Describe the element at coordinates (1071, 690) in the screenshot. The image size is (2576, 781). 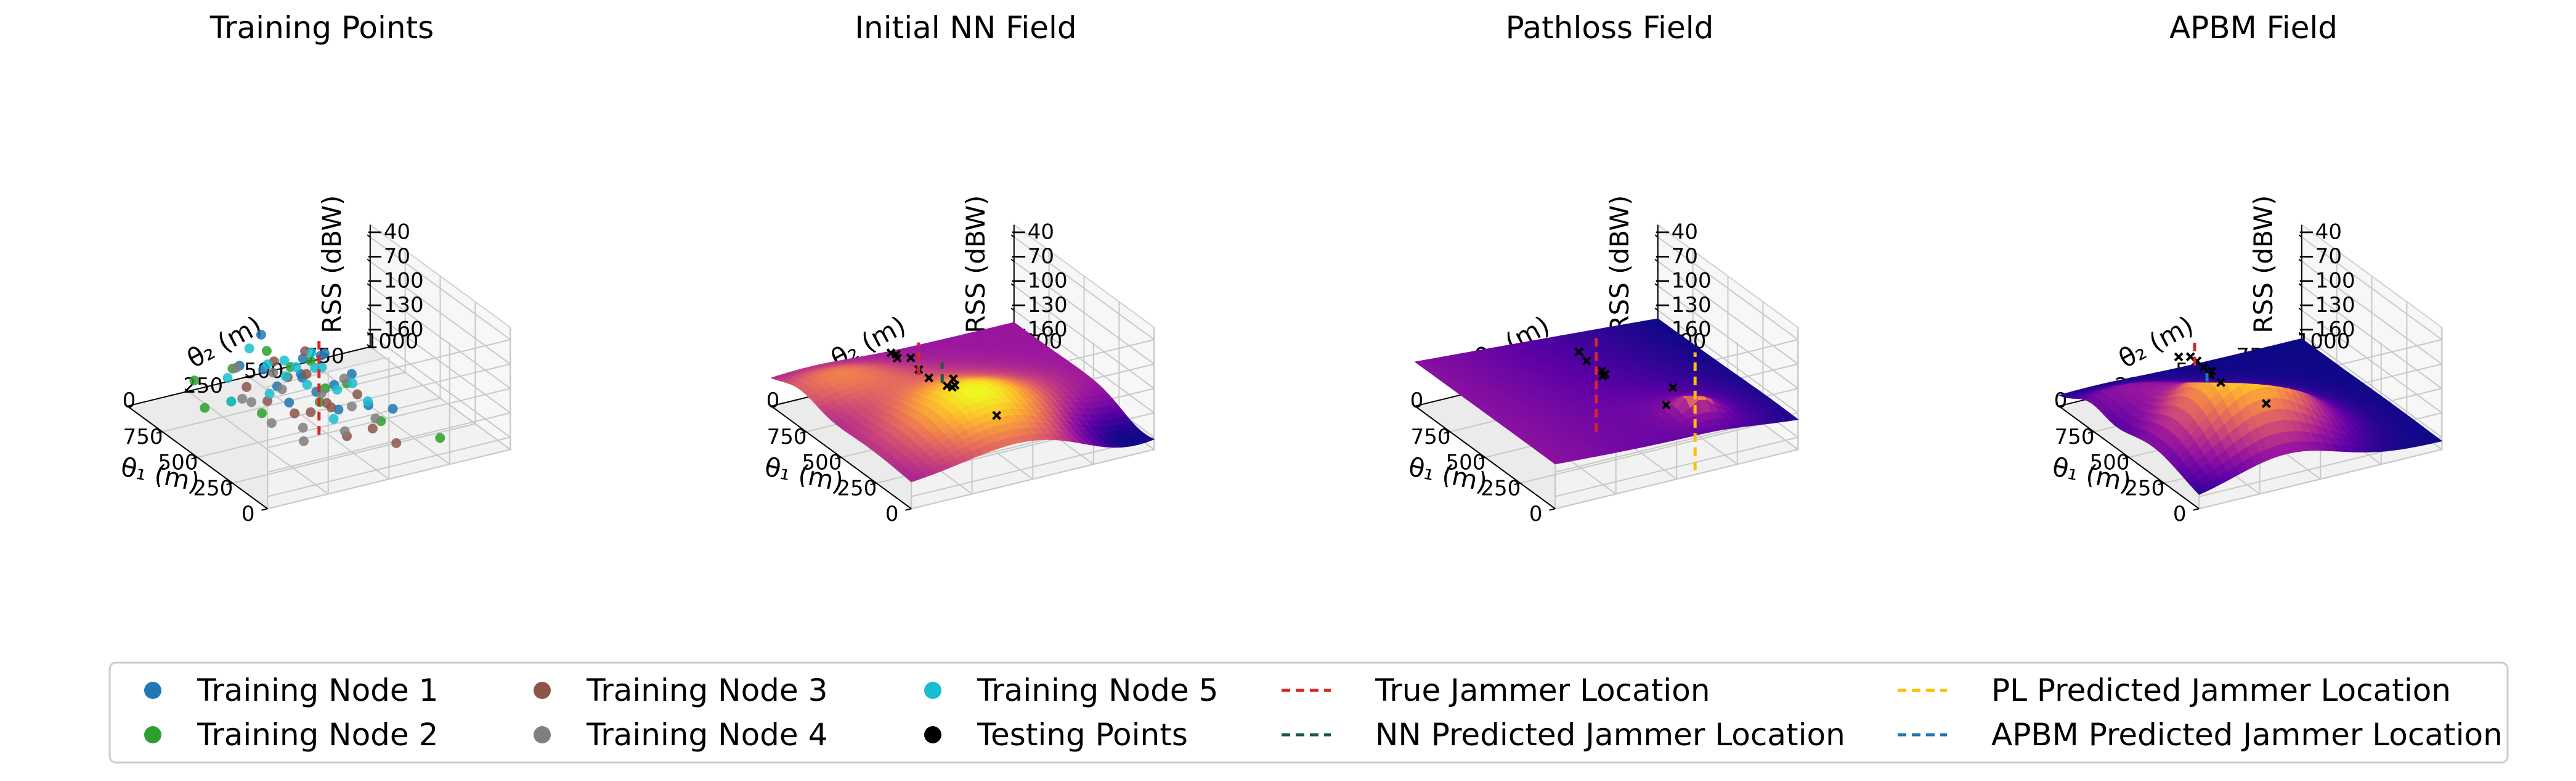
I see `legend-item: Training Node 5` at that location.